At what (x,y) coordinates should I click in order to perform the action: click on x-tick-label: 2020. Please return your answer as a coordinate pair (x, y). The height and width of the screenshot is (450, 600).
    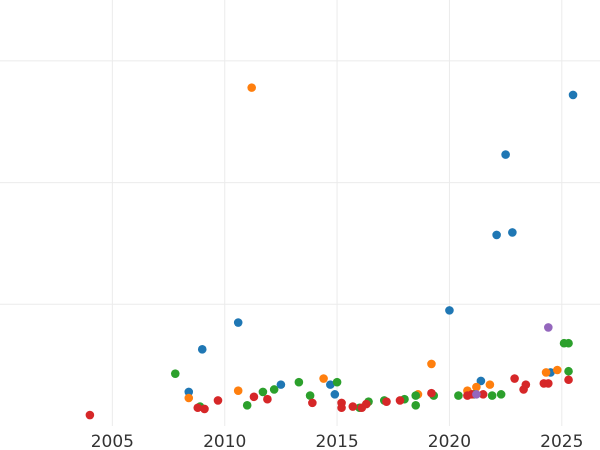
    Looking at the image, I should click on (449, 441).